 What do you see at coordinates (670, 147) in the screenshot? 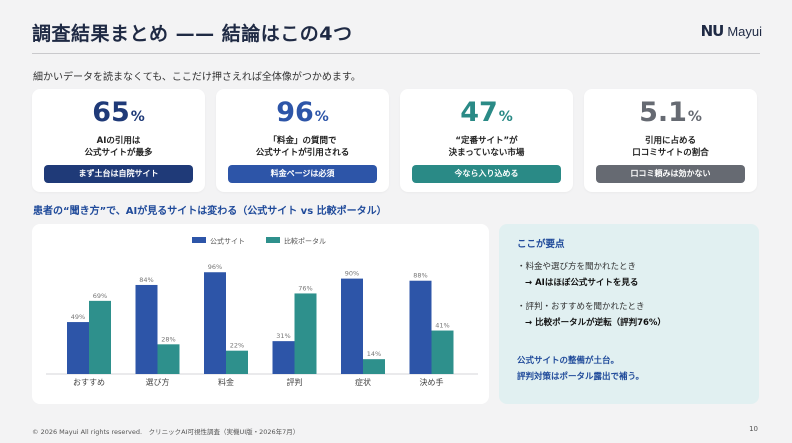
I see `kpi-description: 引用に占める 口コミサイトの割合` at bounding box center [670, 147].